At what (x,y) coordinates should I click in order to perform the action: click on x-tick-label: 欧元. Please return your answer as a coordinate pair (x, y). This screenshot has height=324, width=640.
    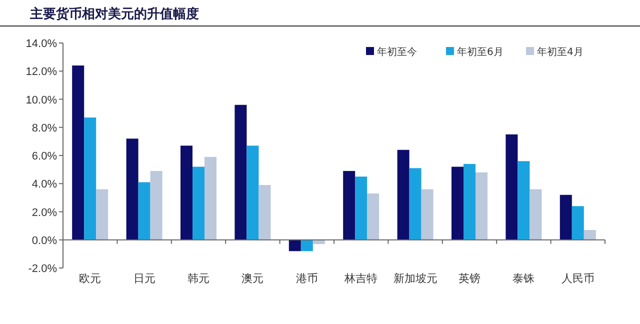
    Looking at the image, I should click on (90, 278).